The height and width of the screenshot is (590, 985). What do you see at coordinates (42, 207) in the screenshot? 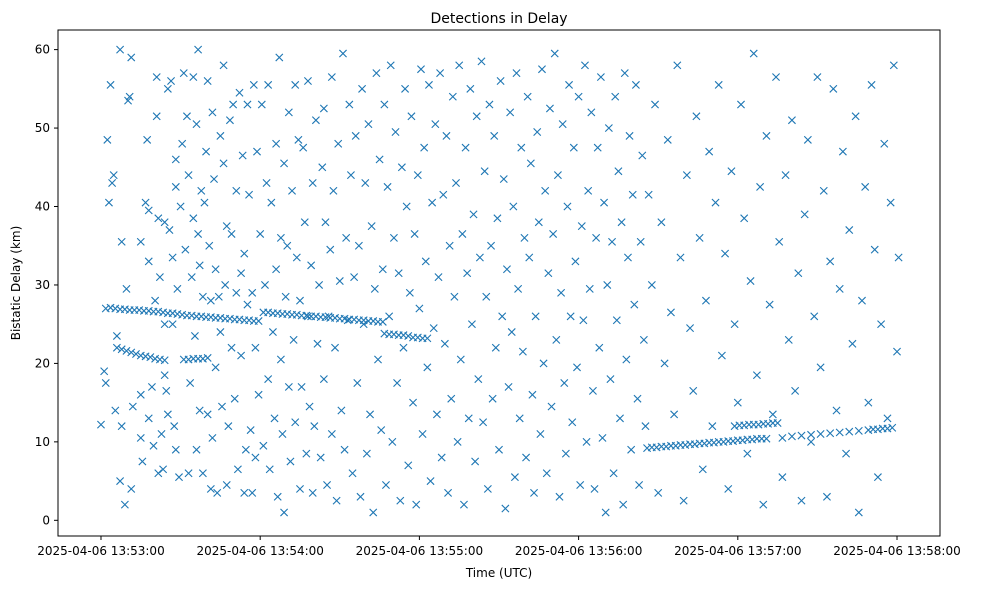
I see `y-tick-label: 40` at bounding box center [42, 207].